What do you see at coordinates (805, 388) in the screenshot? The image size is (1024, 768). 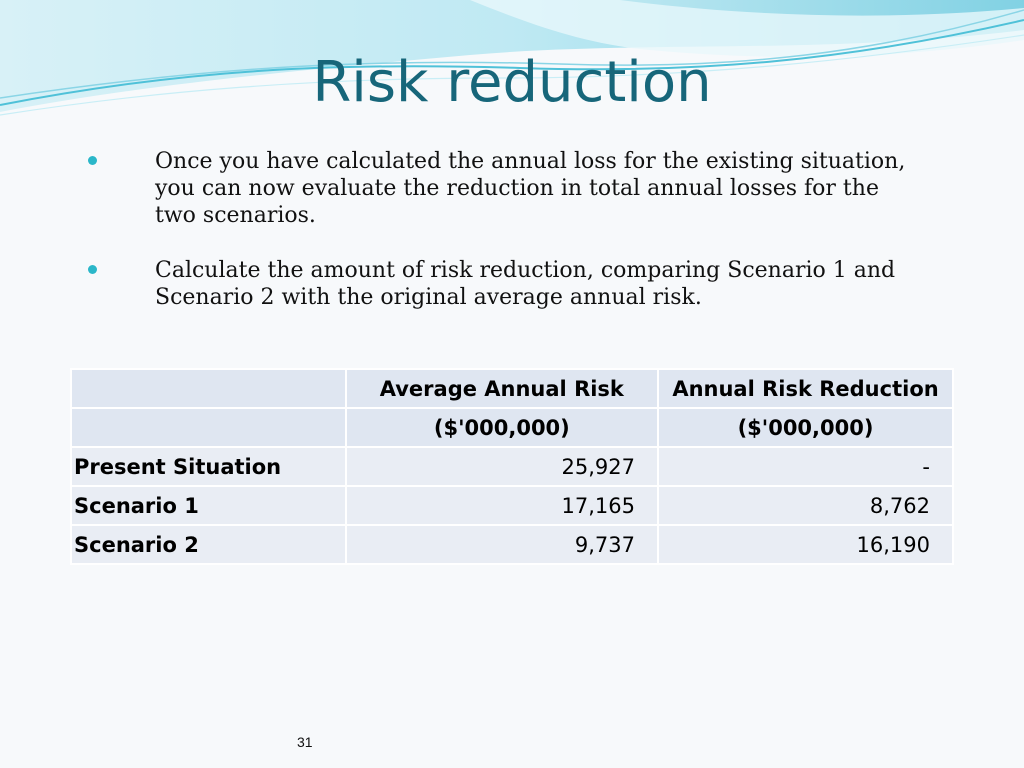 I see `table-header-cell: Annual Risk Reduction` at bounding box center [805, 388].